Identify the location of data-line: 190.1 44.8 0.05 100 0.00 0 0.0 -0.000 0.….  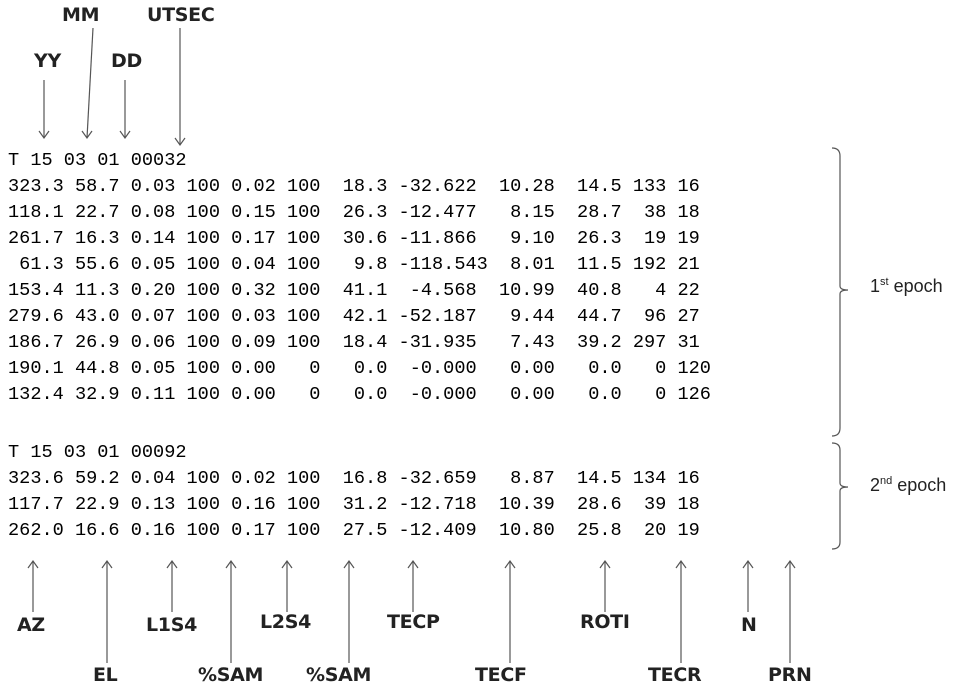
(359, 368).